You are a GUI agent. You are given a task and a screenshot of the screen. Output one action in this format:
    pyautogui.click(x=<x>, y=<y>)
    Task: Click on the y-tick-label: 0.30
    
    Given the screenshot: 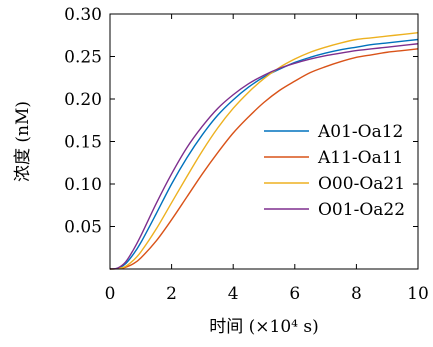 What is the action you would take?
    pyautogui.click(x=83, y=15)
    